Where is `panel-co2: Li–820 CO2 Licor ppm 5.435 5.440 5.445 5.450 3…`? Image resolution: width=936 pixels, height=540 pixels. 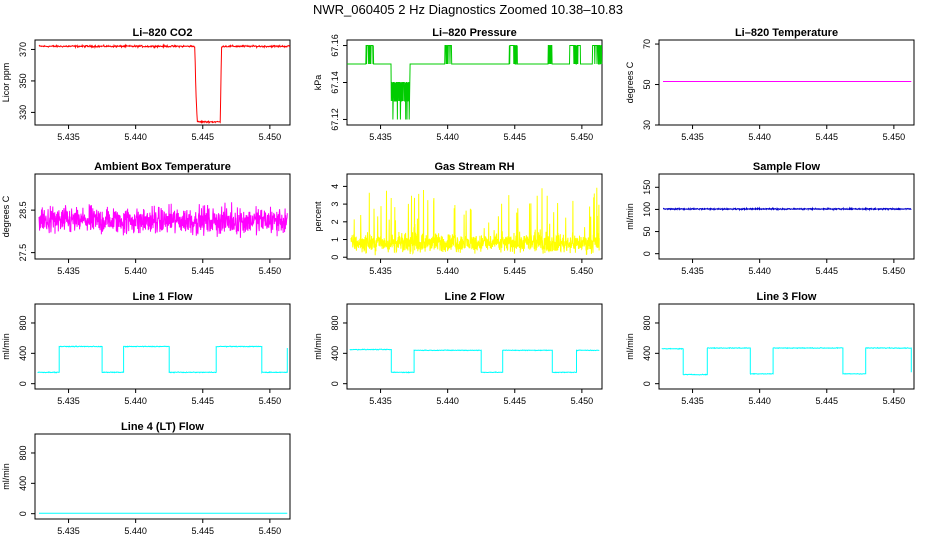
panel-co2: Li–820 CO2 Licor ppm 5.435 5.440 5.445 5.450 3… is located at coordinates (146, 84).